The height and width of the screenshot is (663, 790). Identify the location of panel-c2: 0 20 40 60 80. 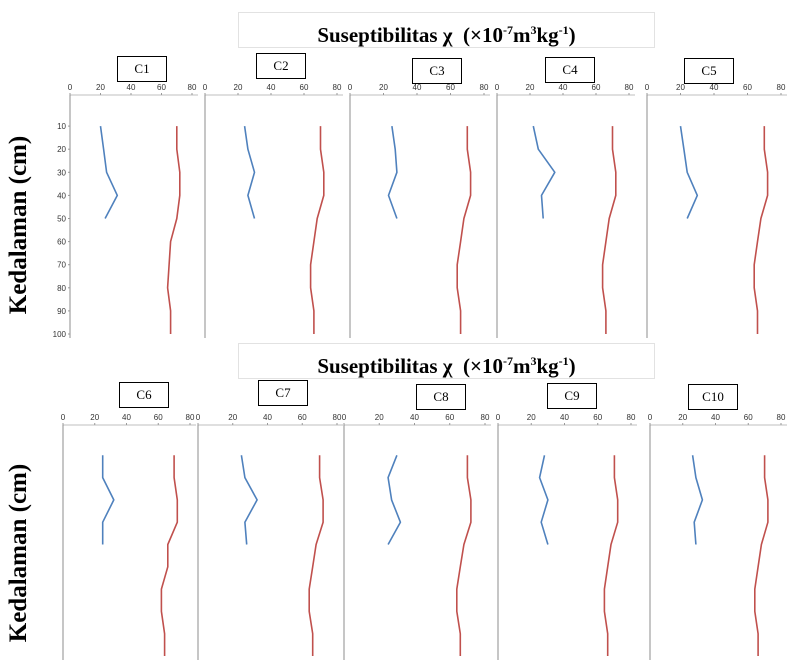
(273, 210).